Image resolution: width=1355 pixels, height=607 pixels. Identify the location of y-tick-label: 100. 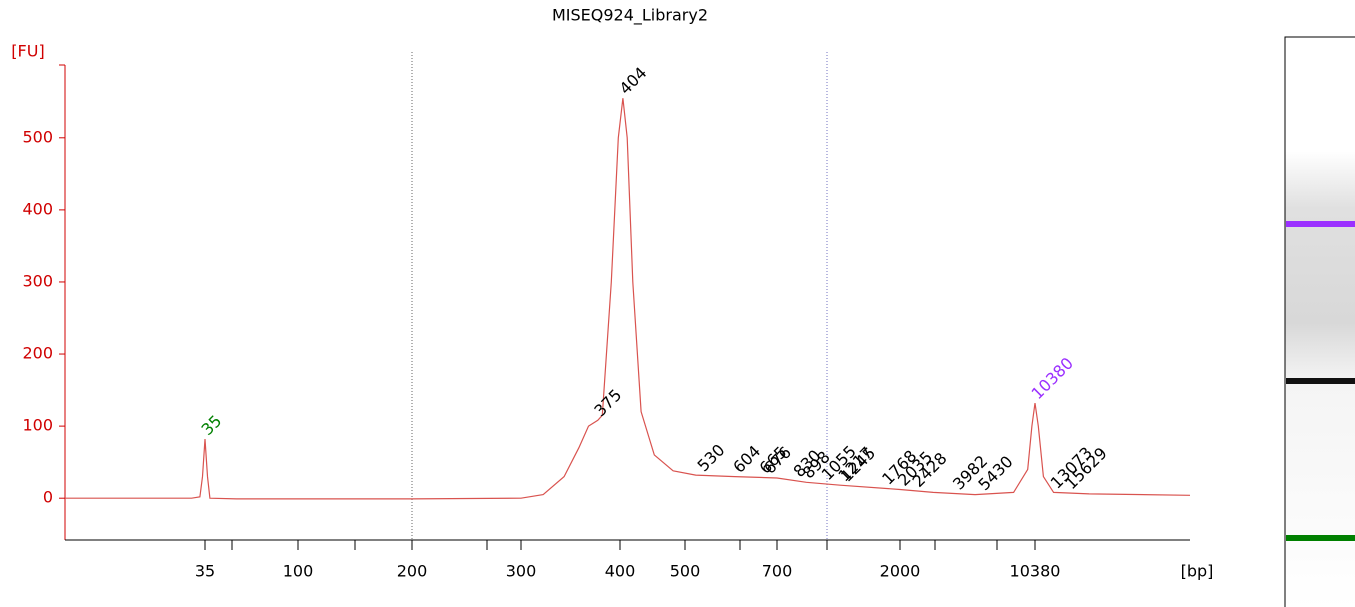
(37, 425).